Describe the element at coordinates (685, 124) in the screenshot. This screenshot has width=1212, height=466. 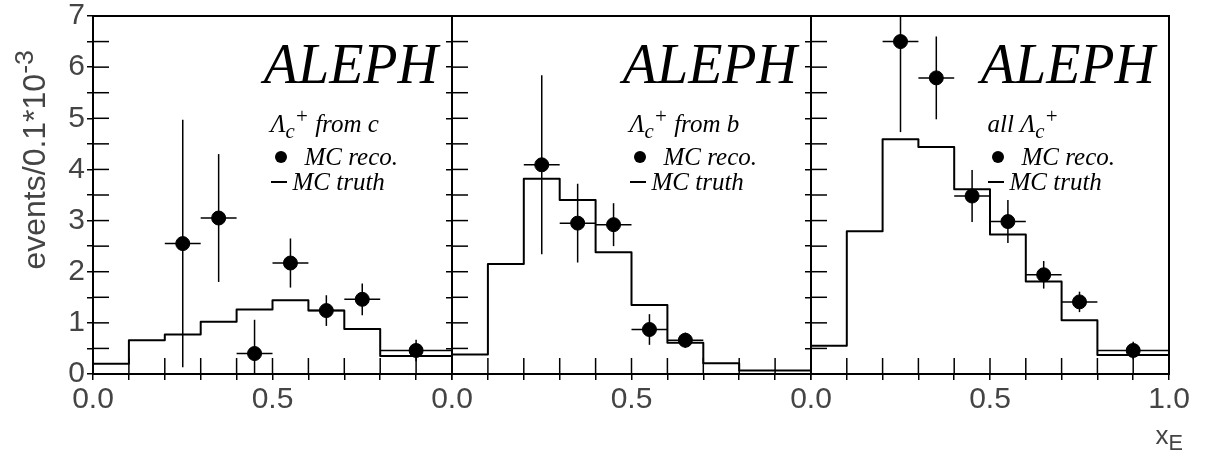
I see `legend-title: Λ$_{c}$$^{+}$ from b` at that location.